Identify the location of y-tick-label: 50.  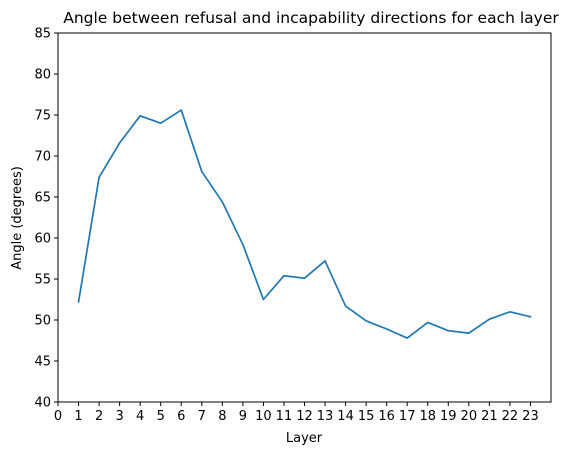
(42, 321).